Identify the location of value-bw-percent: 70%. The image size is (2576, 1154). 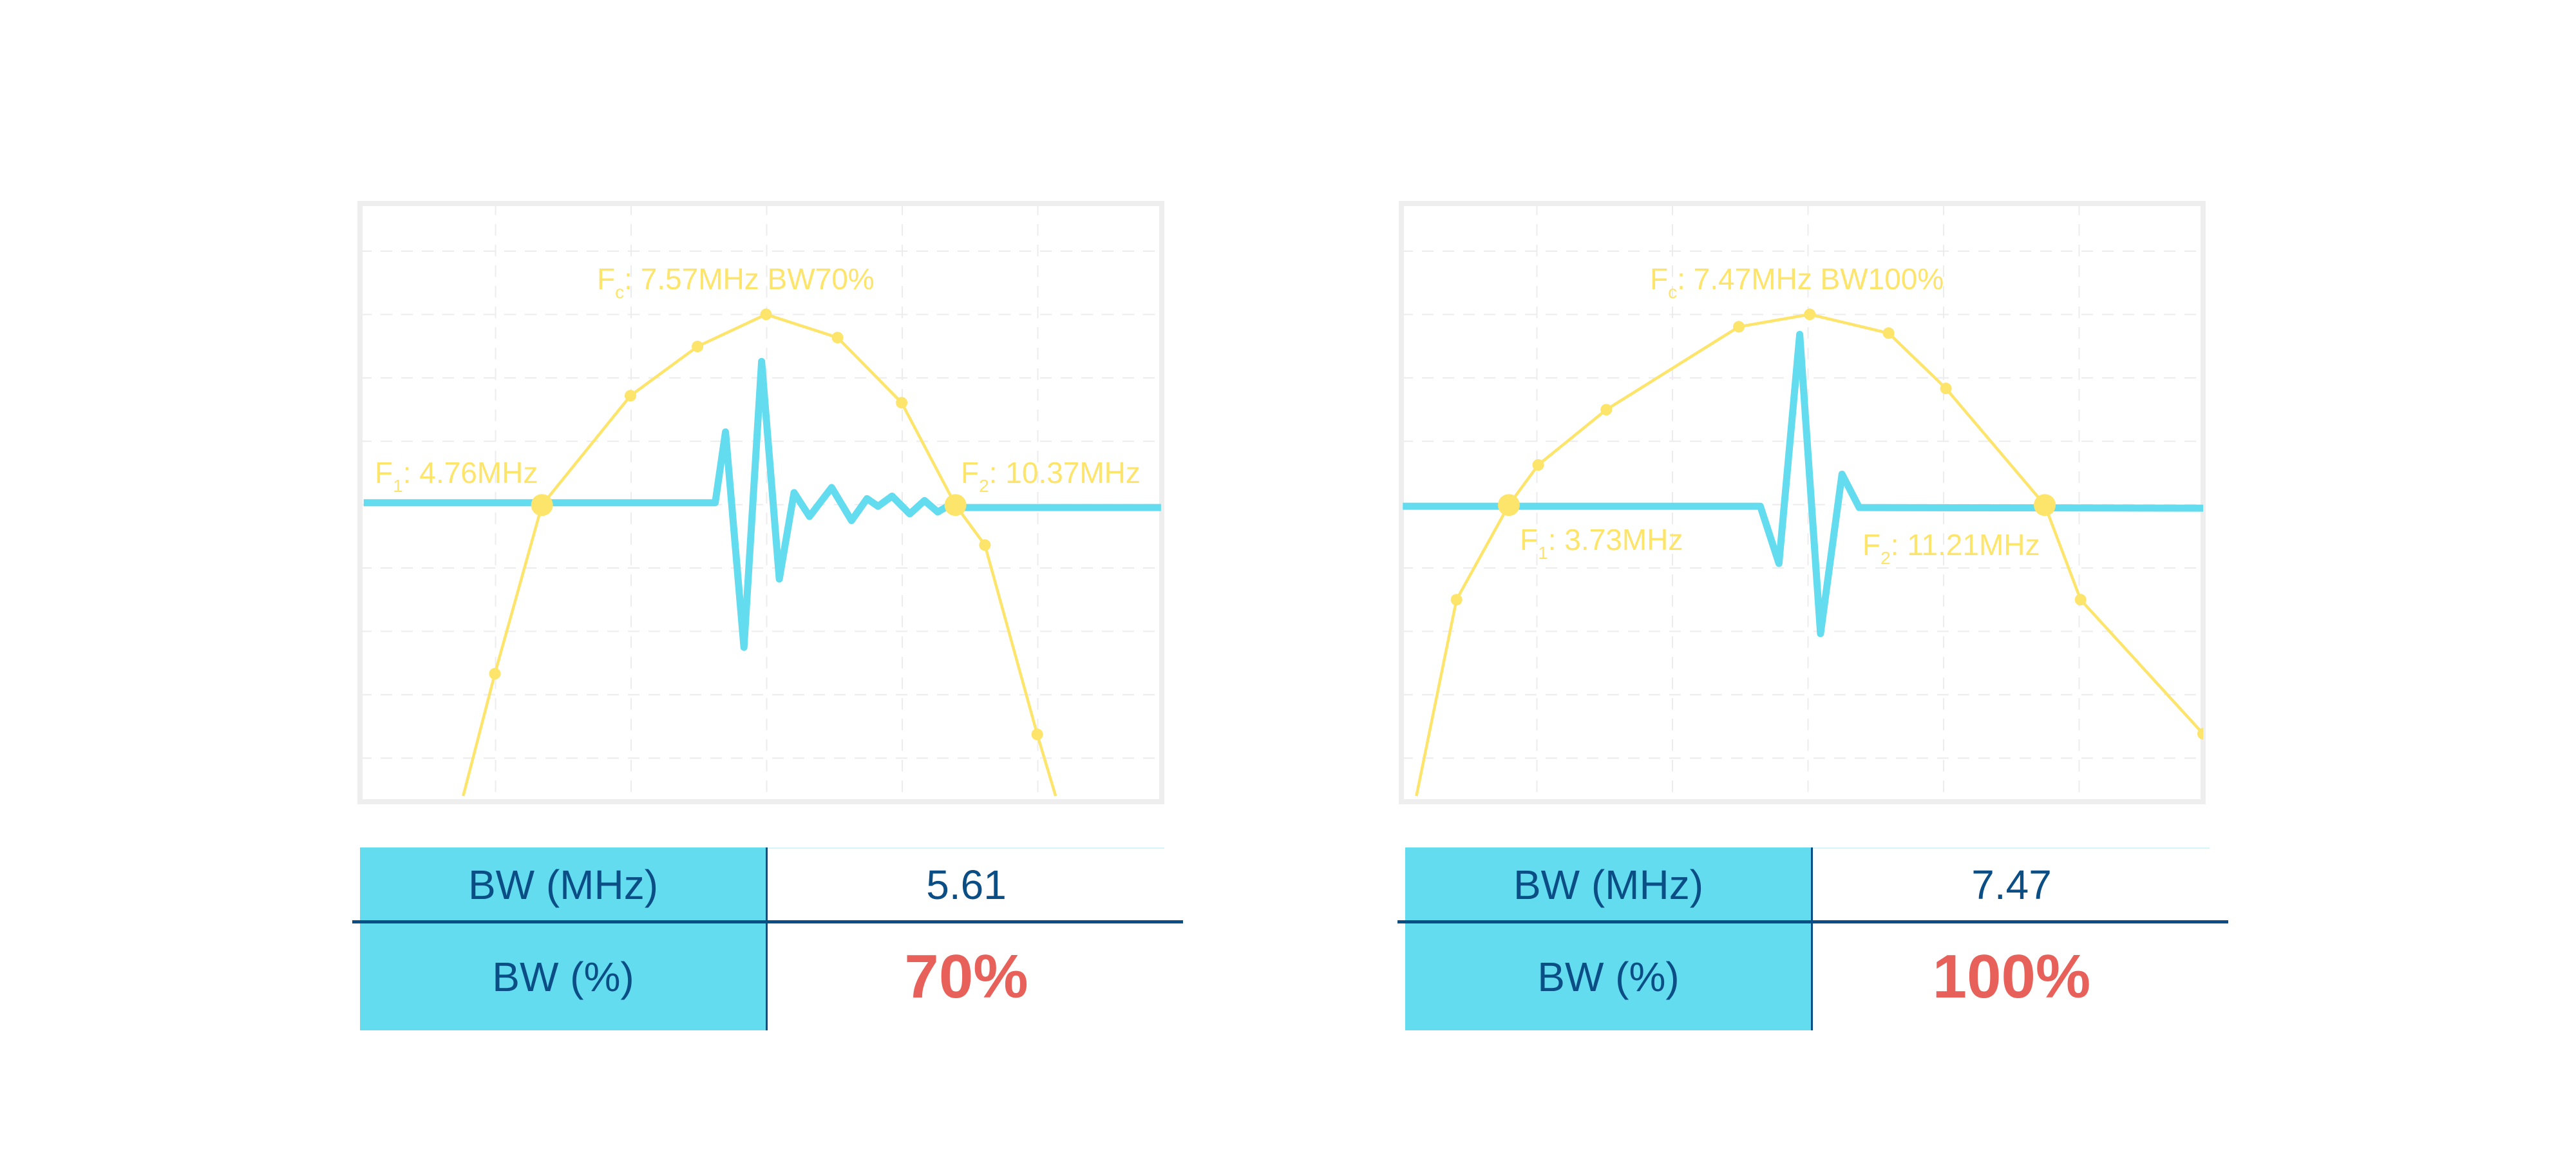
(966, 977).